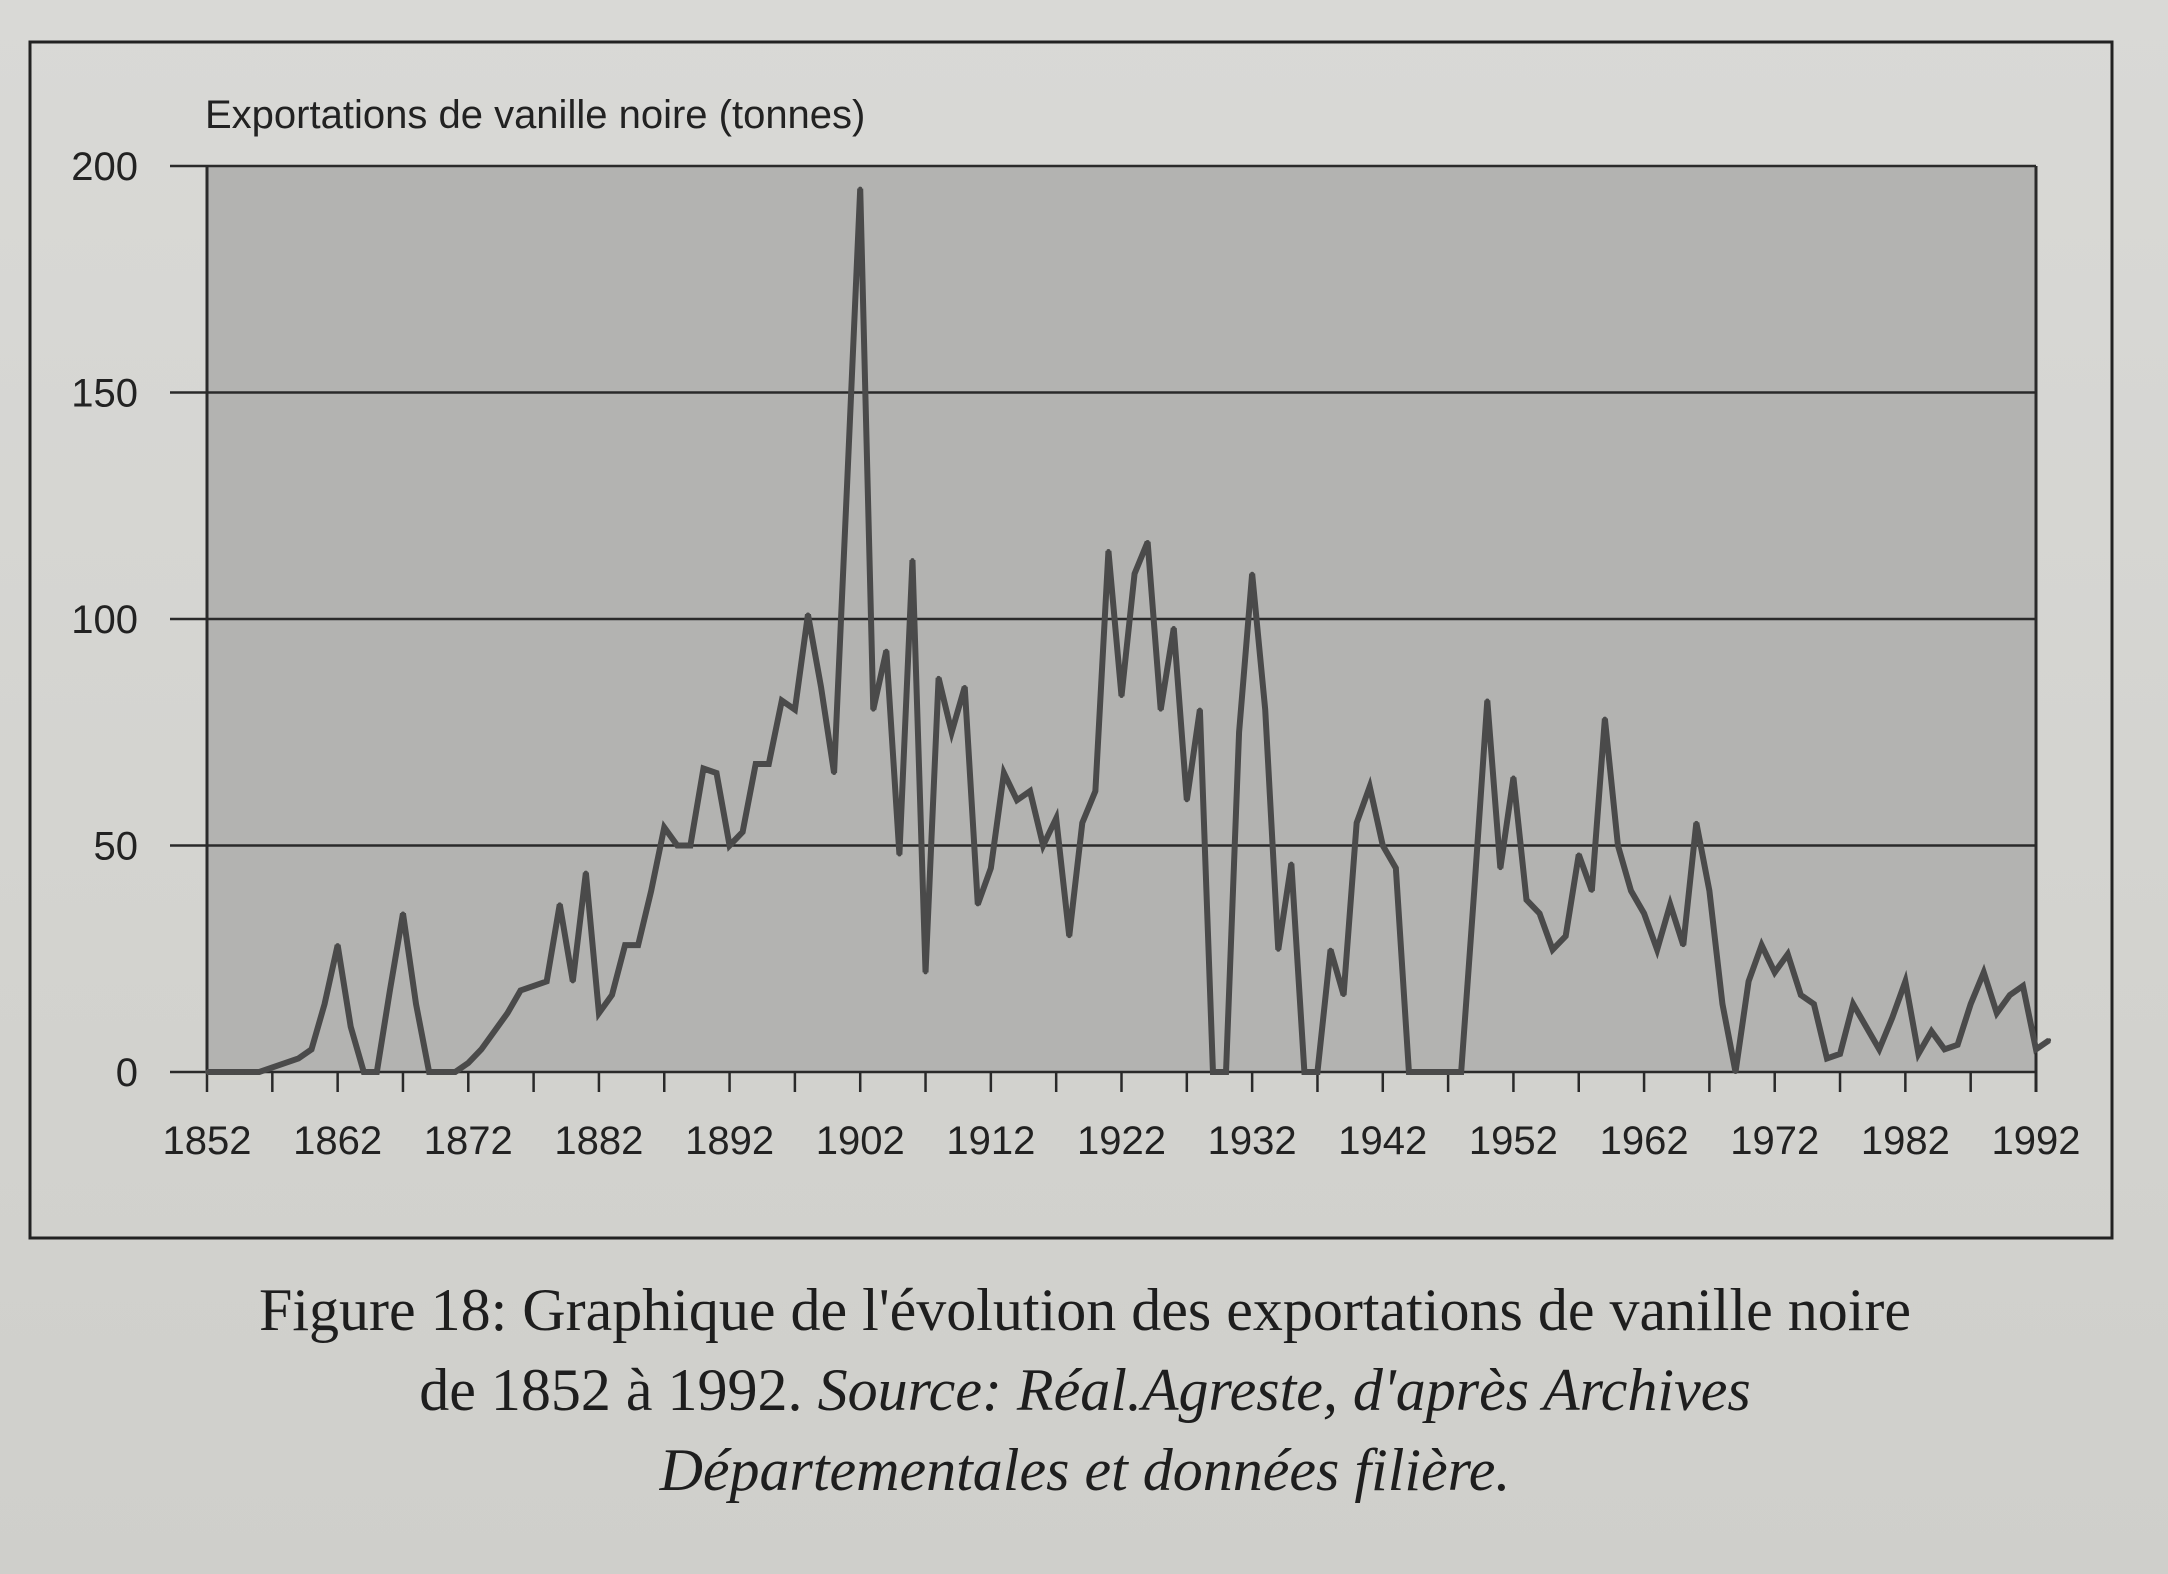 The width and height of the screenshot is (2168, 1574). I want to click on x-tick-label: 1852, so click(207, 1141).